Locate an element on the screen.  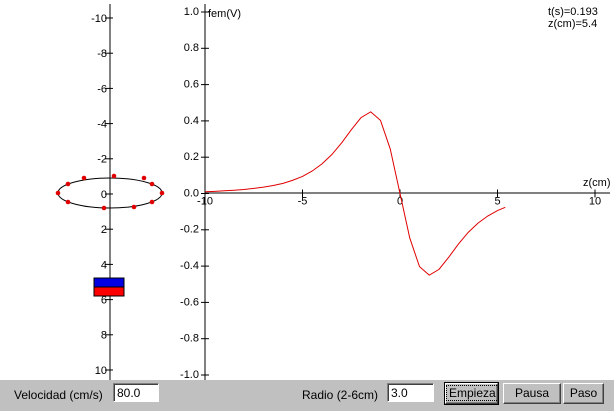
step-button: Paso is located at coordinates (583, 393).